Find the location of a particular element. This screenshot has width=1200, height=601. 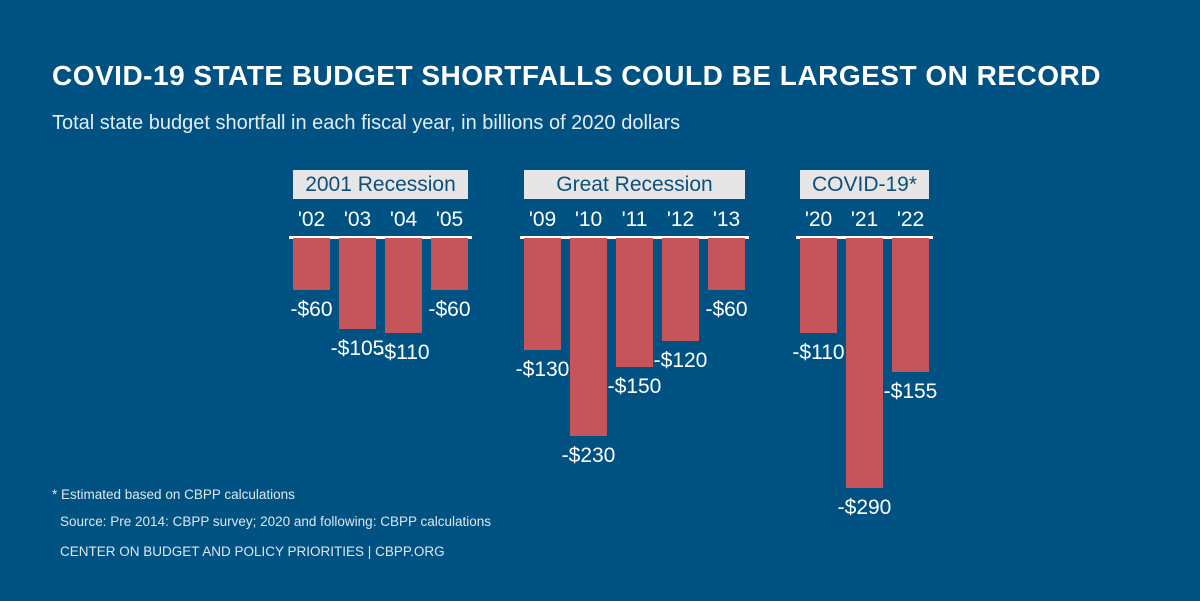

x-tick-label: '11 is located at coordinates (634, 219).